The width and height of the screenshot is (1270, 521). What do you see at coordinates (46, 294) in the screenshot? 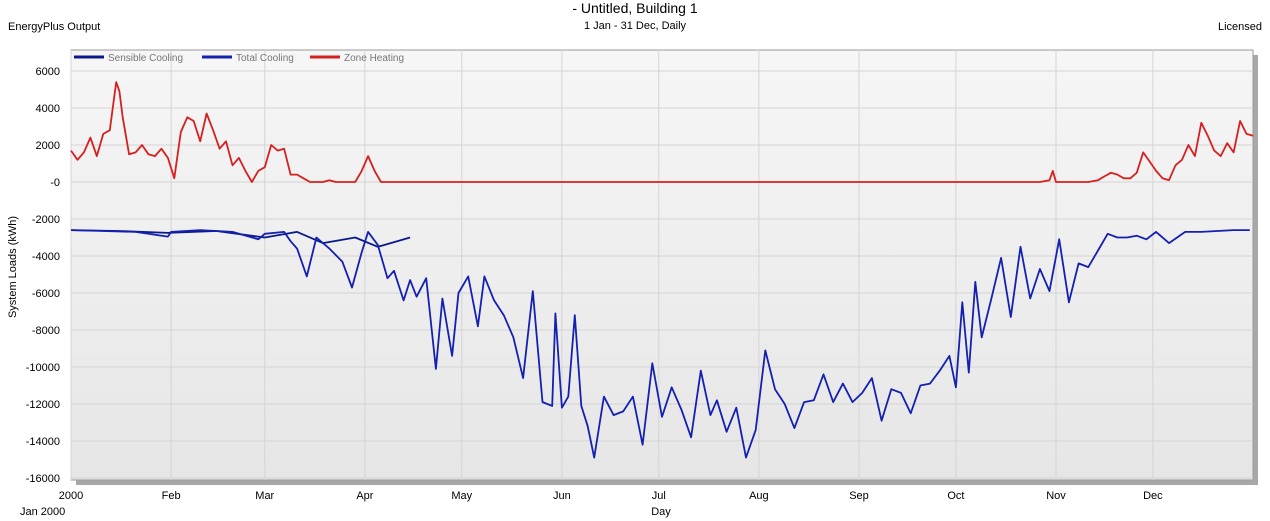
I see `y-tick-label: -6000` at bounding box center [46, 294].